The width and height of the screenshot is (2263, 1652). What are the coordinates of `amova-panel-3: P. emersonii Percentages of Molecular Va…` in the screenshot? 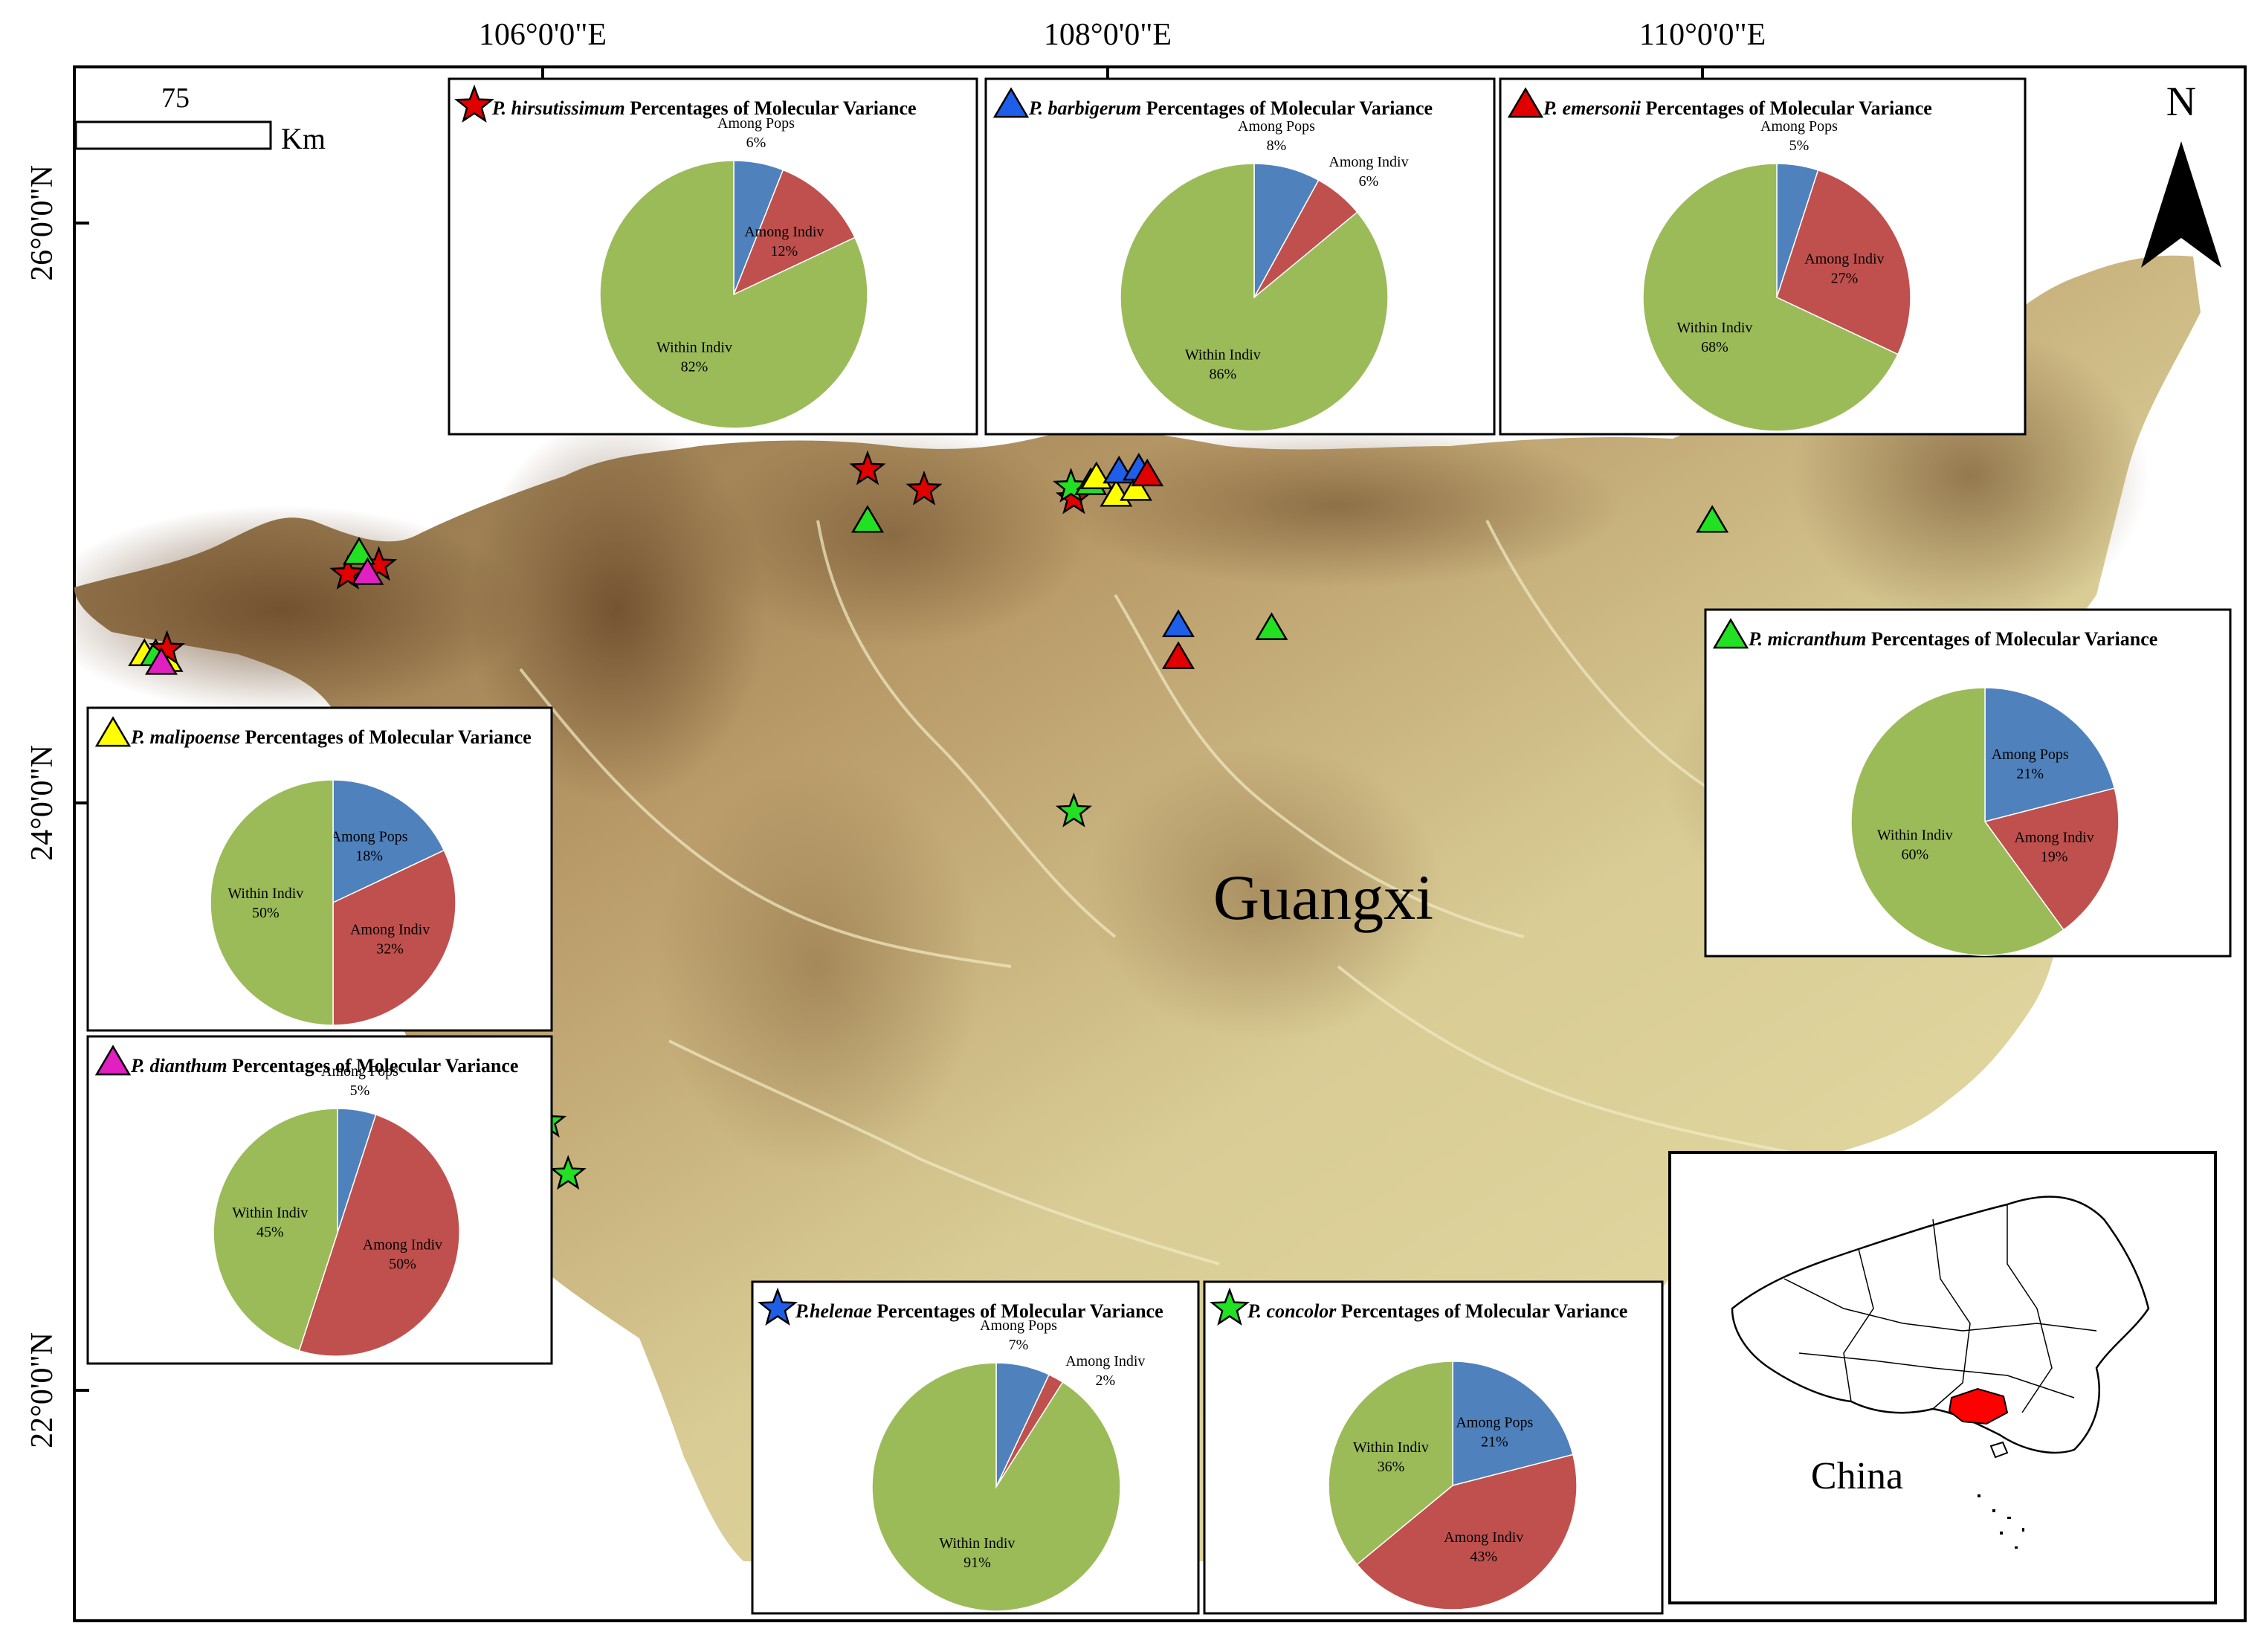 It's located at (1763, 256).